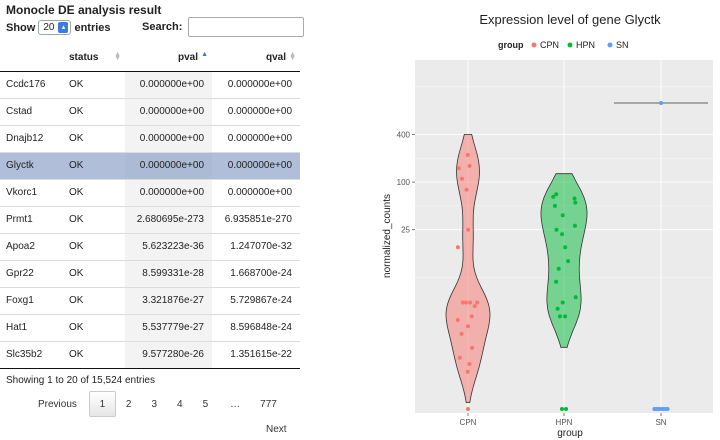 The image size is (720, 440). What do you see at coordinates (661, 103) in the screenshot?
I see `data-point-sn` at bounding box center [661, 103].